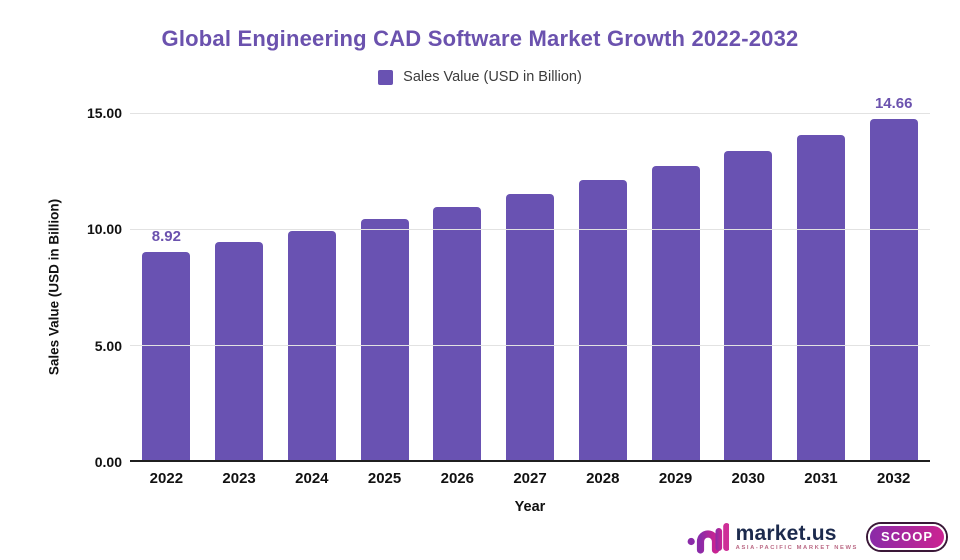  What do you see at coordinates (748, 478) in the screenshot?
I see `x-tick-label-2030: 2030` at bounding box center [748, 478].